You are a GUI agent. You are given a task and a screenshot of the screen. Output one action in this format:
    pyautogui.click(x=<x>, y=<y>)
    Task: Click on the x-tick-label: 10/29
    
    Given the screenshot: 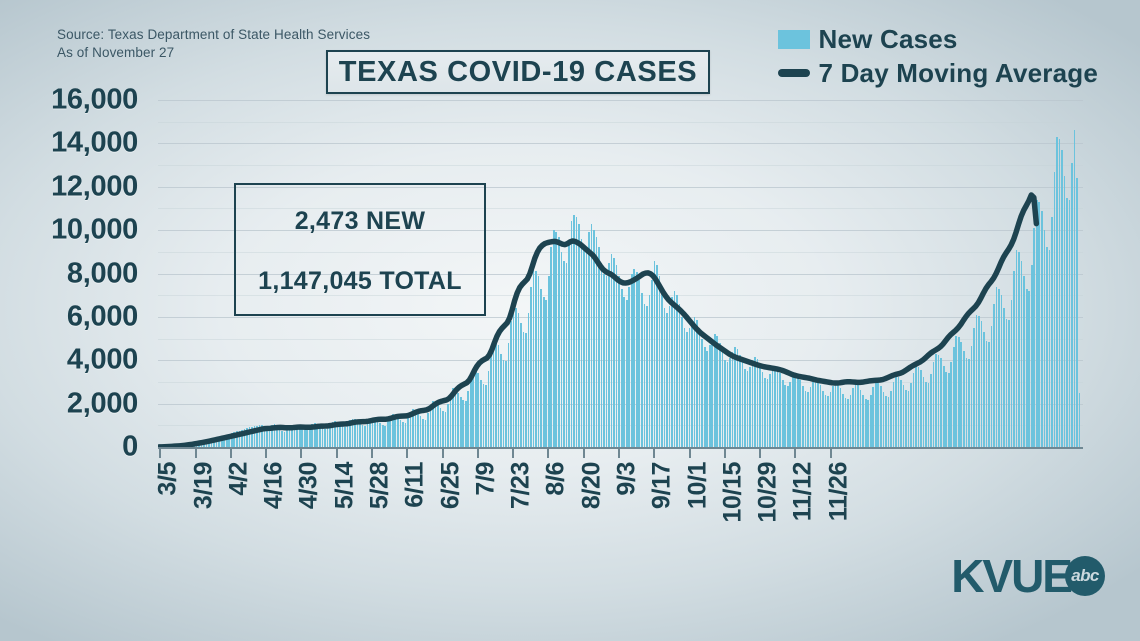 What is the action you would take?
    pyautogui.click(x=767, y=492)
    